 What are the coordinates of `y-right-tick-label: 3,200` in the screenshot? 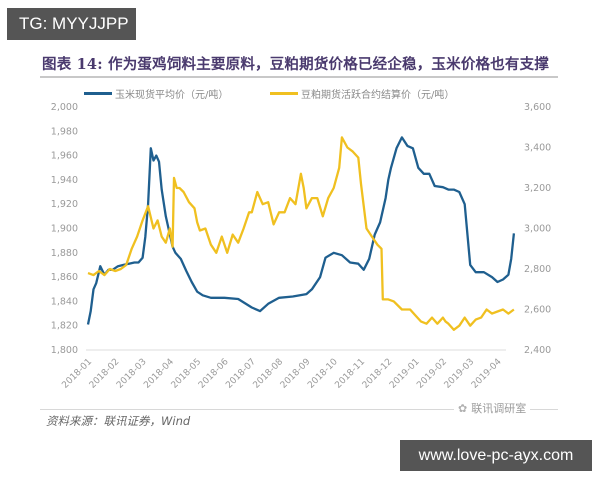 It's located at (537, 188).